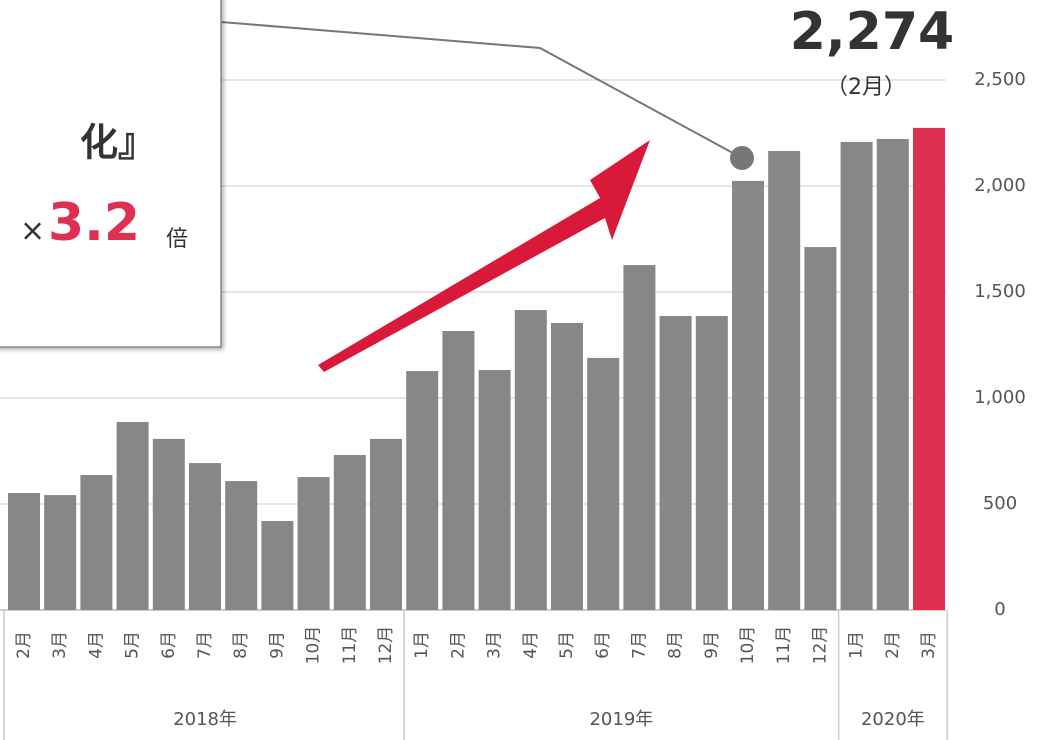  What do you see at coordinates (872, 32) in the screenshot?
I see `callout-value: 2,274` at bounding box center [872, 32].